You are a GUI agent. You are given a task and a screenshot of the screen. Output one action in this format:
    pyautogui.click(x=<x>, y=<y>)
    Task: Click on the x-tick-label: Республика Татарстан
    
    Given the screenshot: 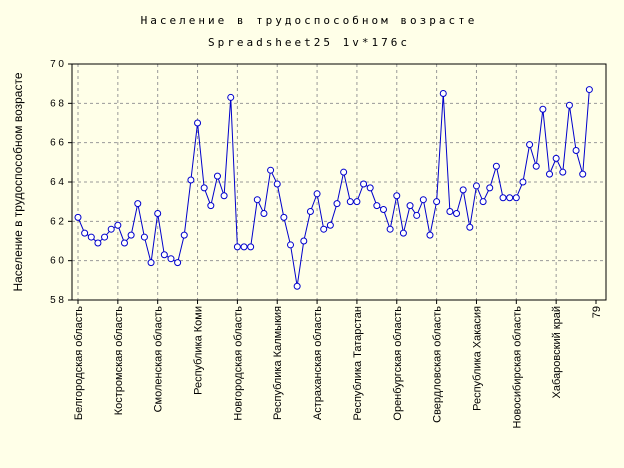 What is the action you would take?
    pyautogui.click(x=358, y=363)
    